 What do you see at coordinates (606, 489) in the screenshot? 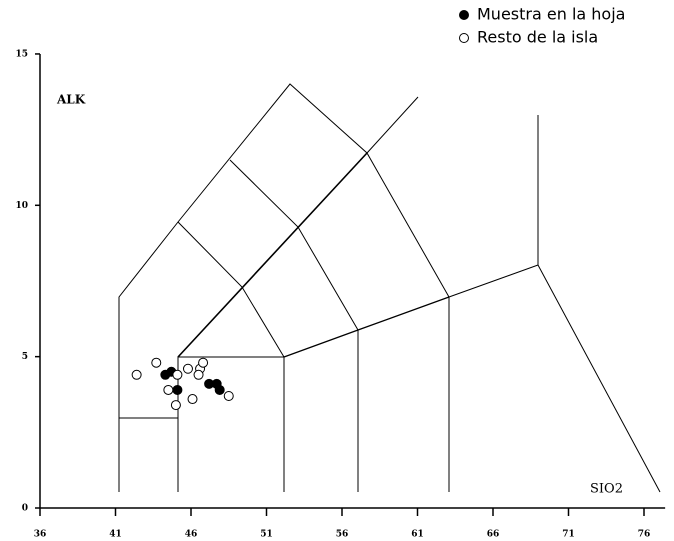
I see `x-axis-label: SIO2` at bounding box center [606, 489].